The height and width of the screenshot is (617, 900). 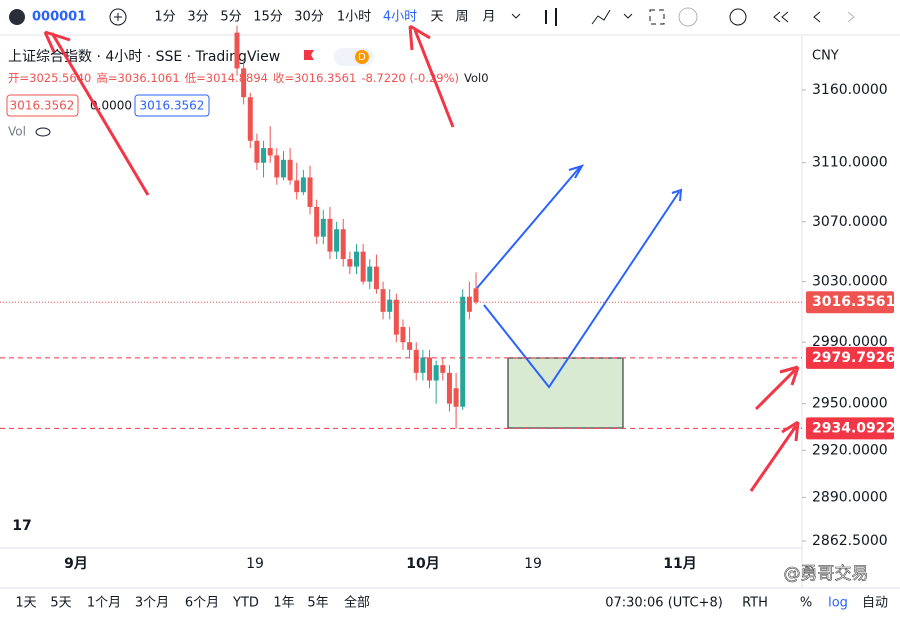 I want to click on target-box, so click(x=565, y=393).